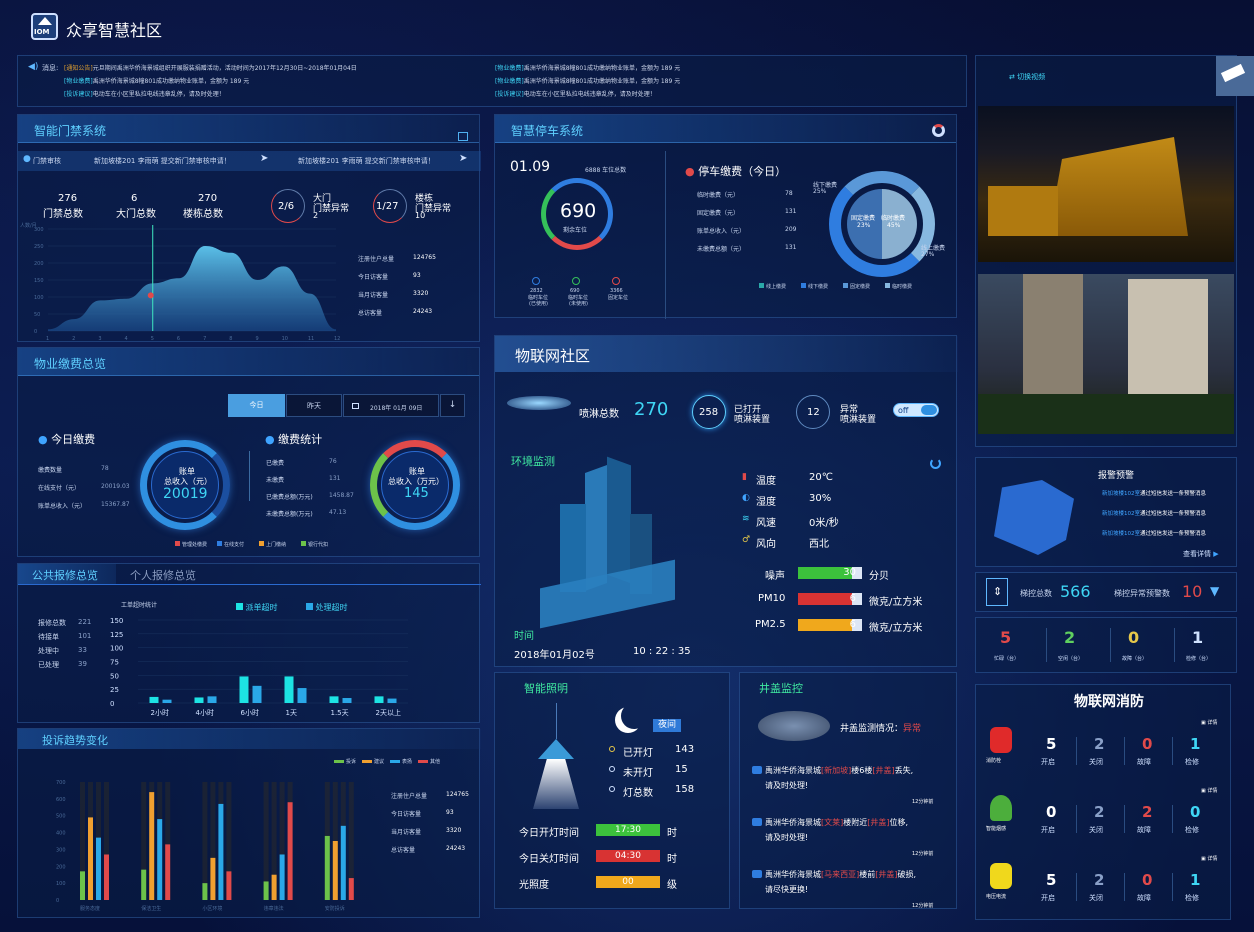 The image size is (1254, 932). Describe the element at coordinates (403, 850) in the screenshot. I see `info-label: 总访客量` at that location.